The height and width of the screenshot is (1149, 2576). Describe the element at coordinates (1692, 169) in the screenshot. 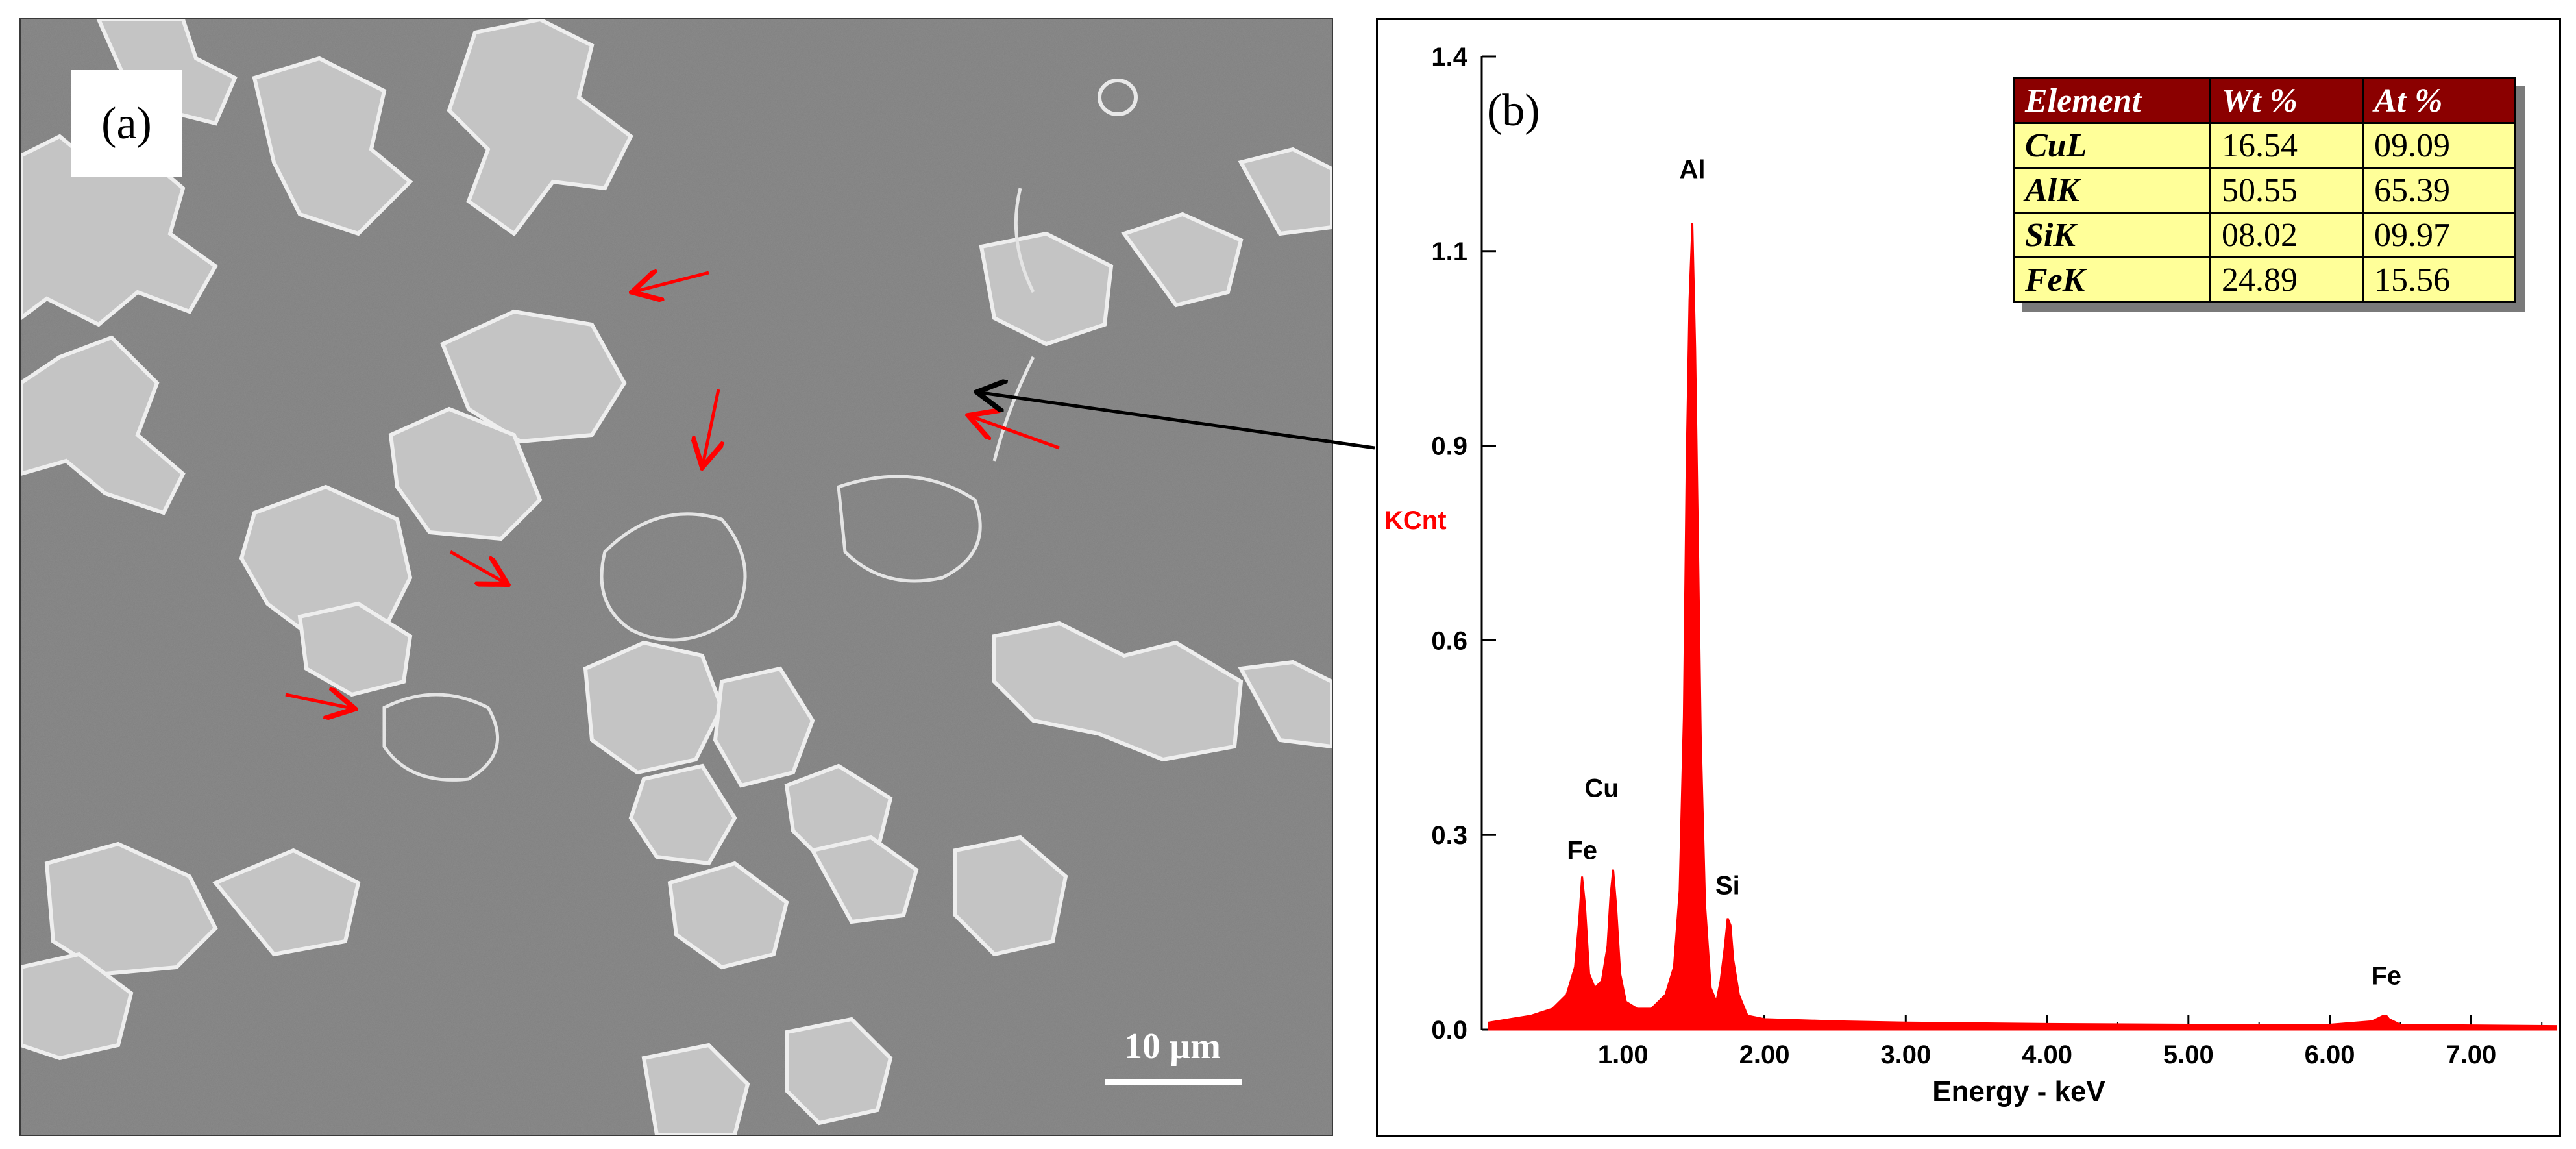

I see `peak-label: Al` at that location.